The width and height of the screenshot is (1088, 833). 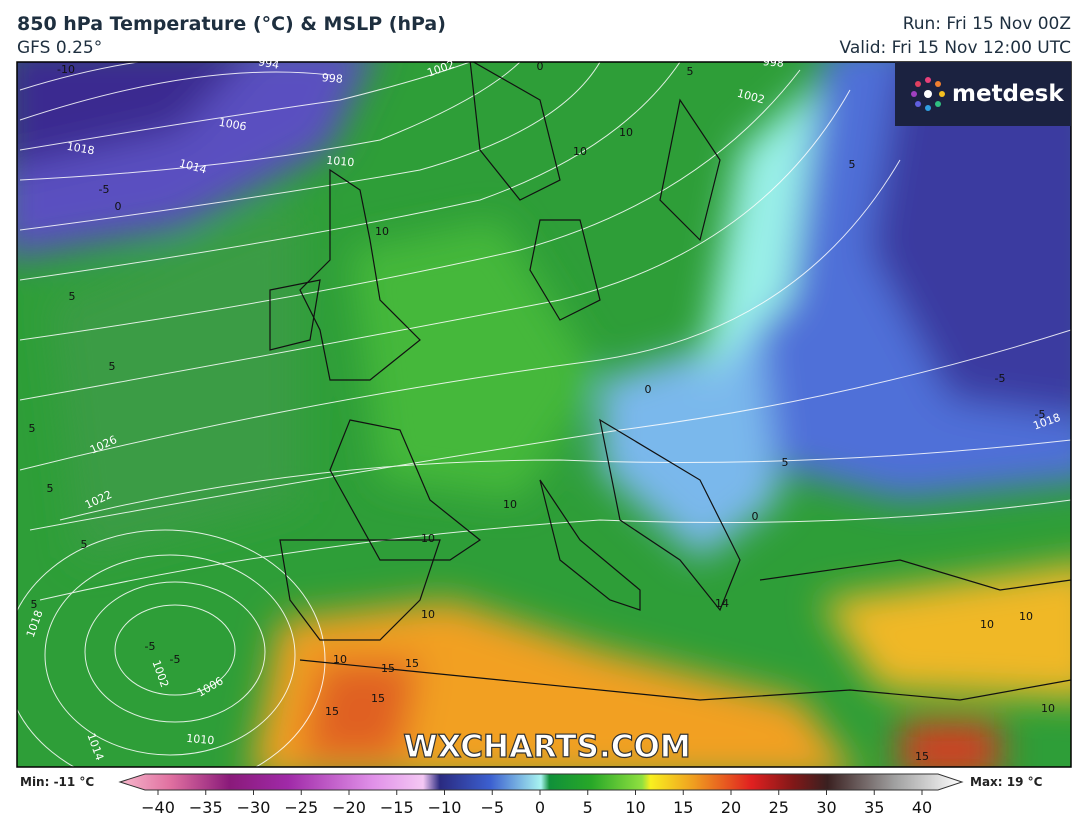 I want to click on colorbar-tick-label: 10, so click(x=635, y=807).